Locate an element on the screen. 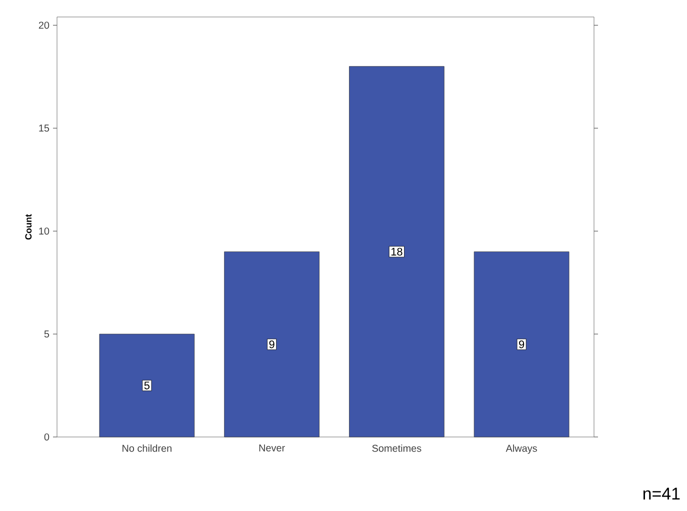  x-tick-label: Sometimes is located at coordinates (397, 448).